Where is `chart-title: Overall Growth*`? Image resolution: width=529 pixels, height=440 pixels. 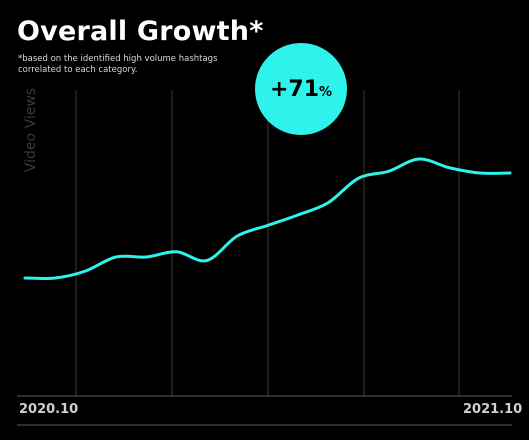 chart-title: Overall Growth* is located at coordinates (140, 31).